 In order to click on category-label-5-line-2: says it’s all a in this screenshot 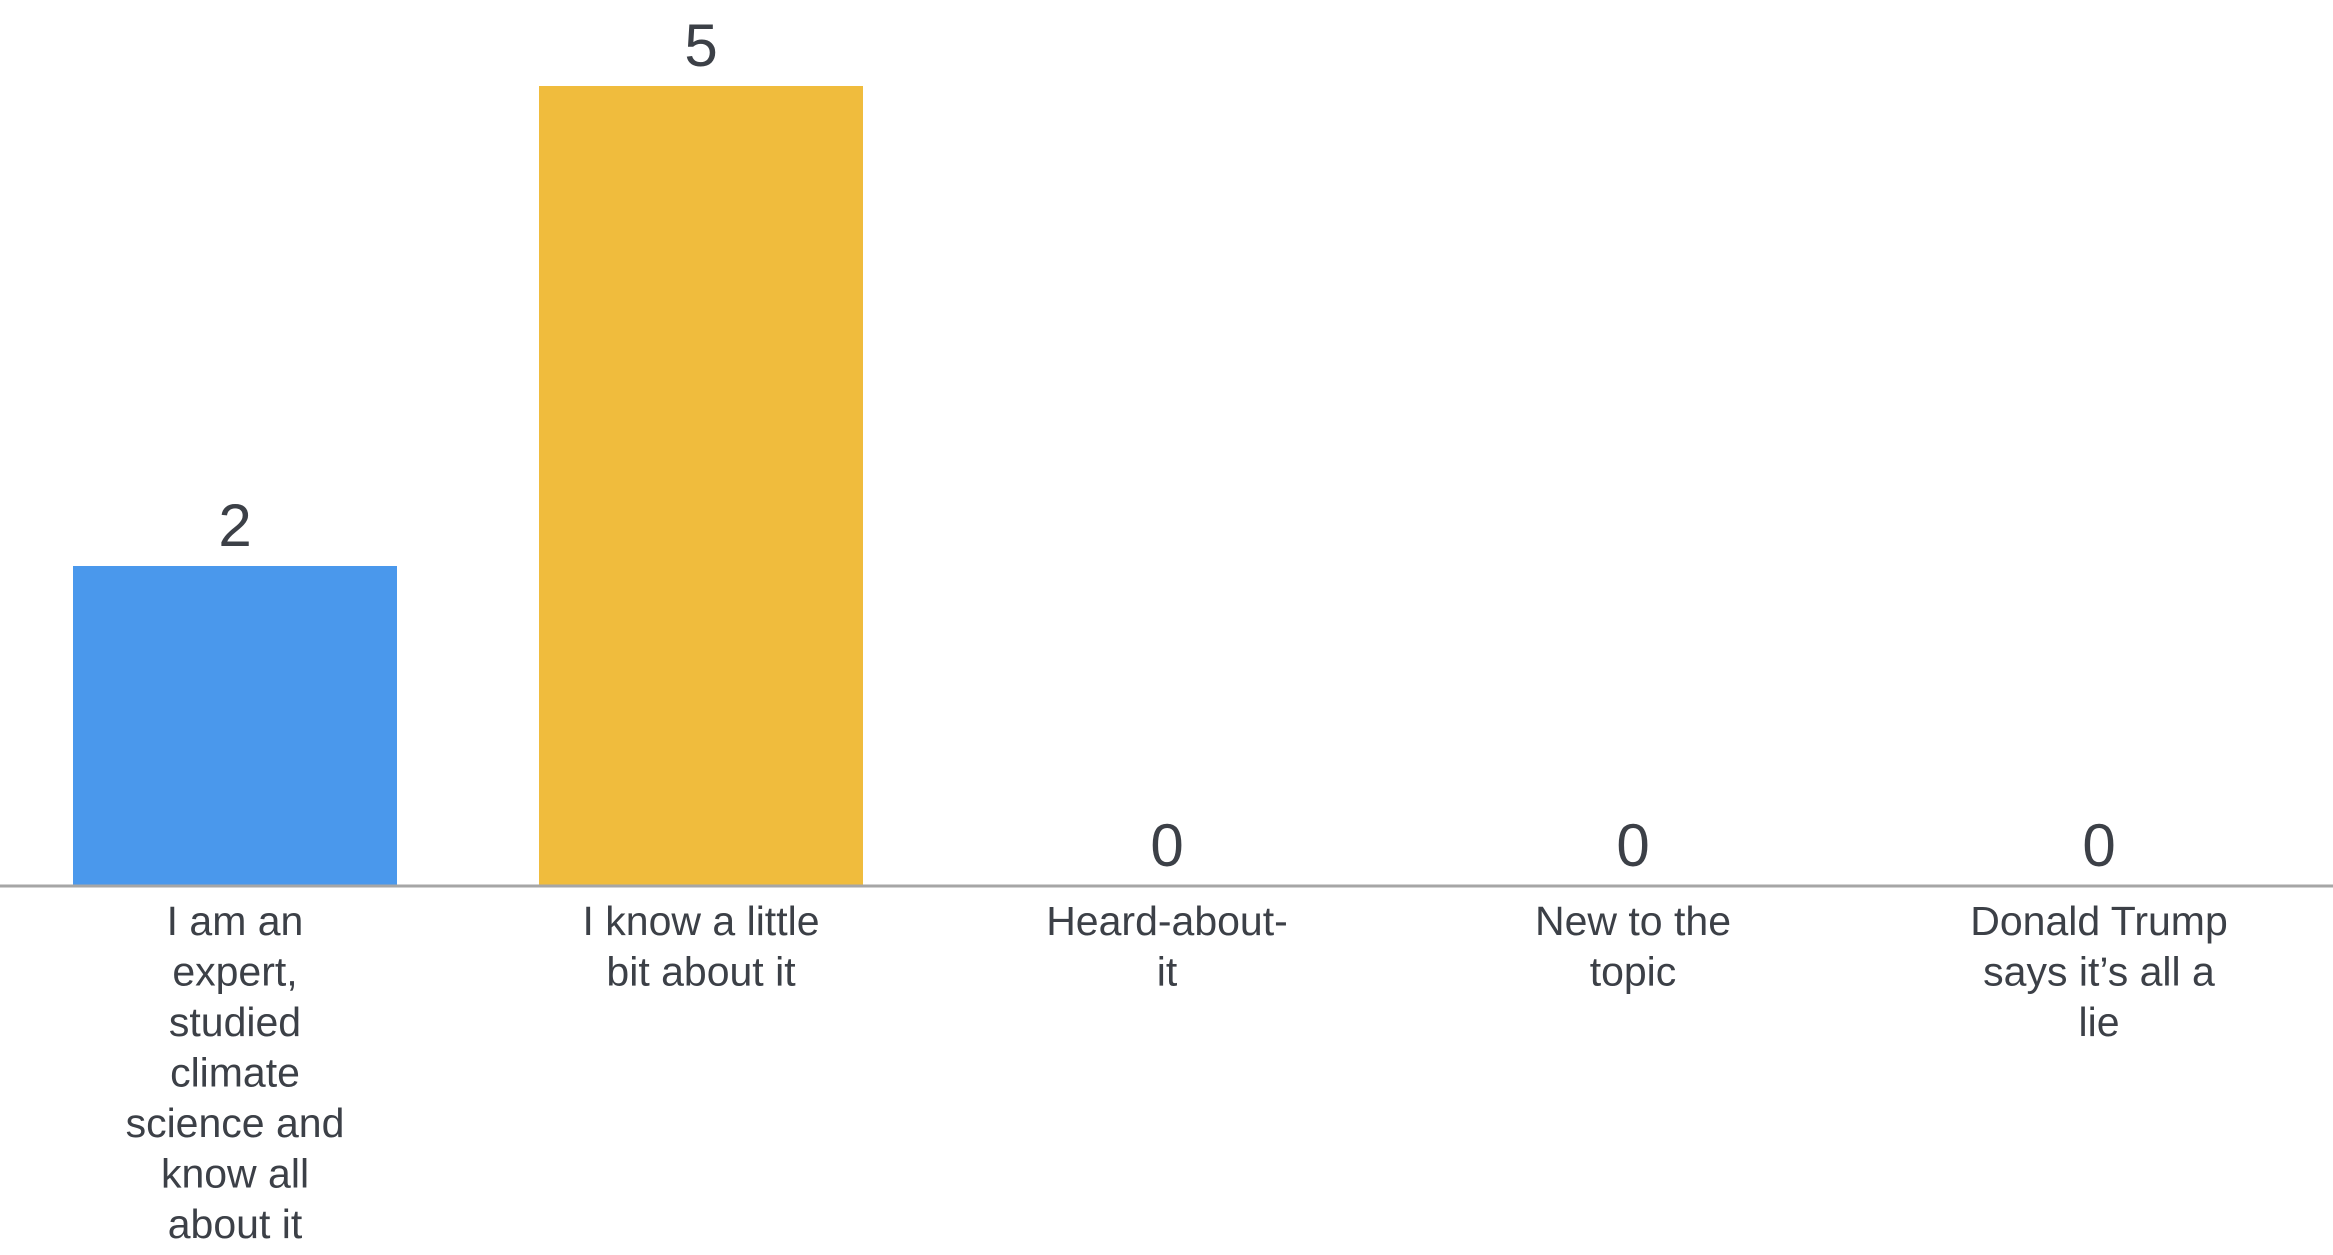, I will do `click(2099, 972)`.